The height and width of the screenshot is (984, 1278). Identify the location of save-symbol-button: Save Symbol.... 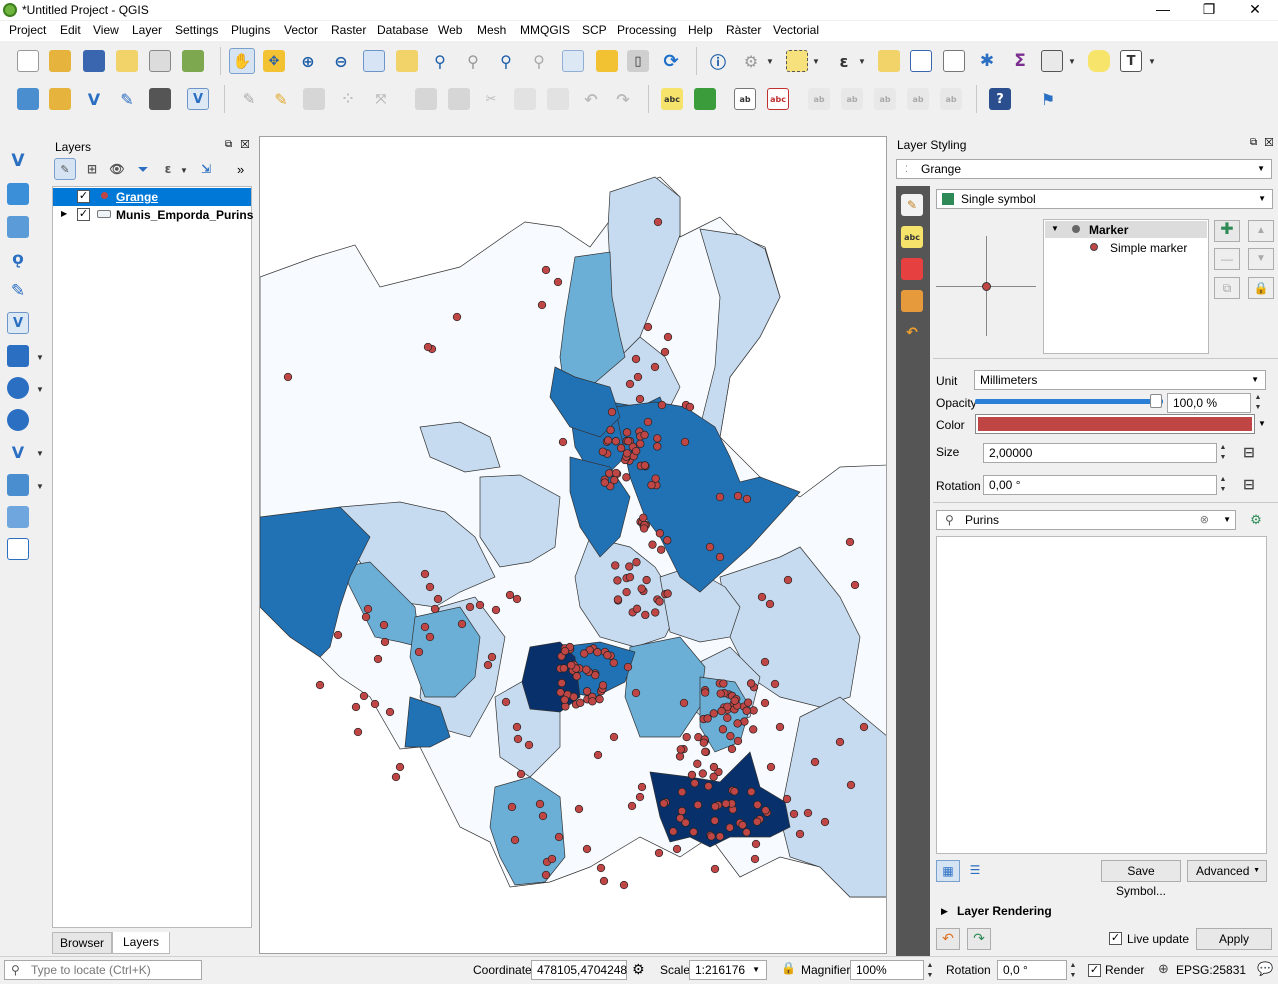
(1141, 879).